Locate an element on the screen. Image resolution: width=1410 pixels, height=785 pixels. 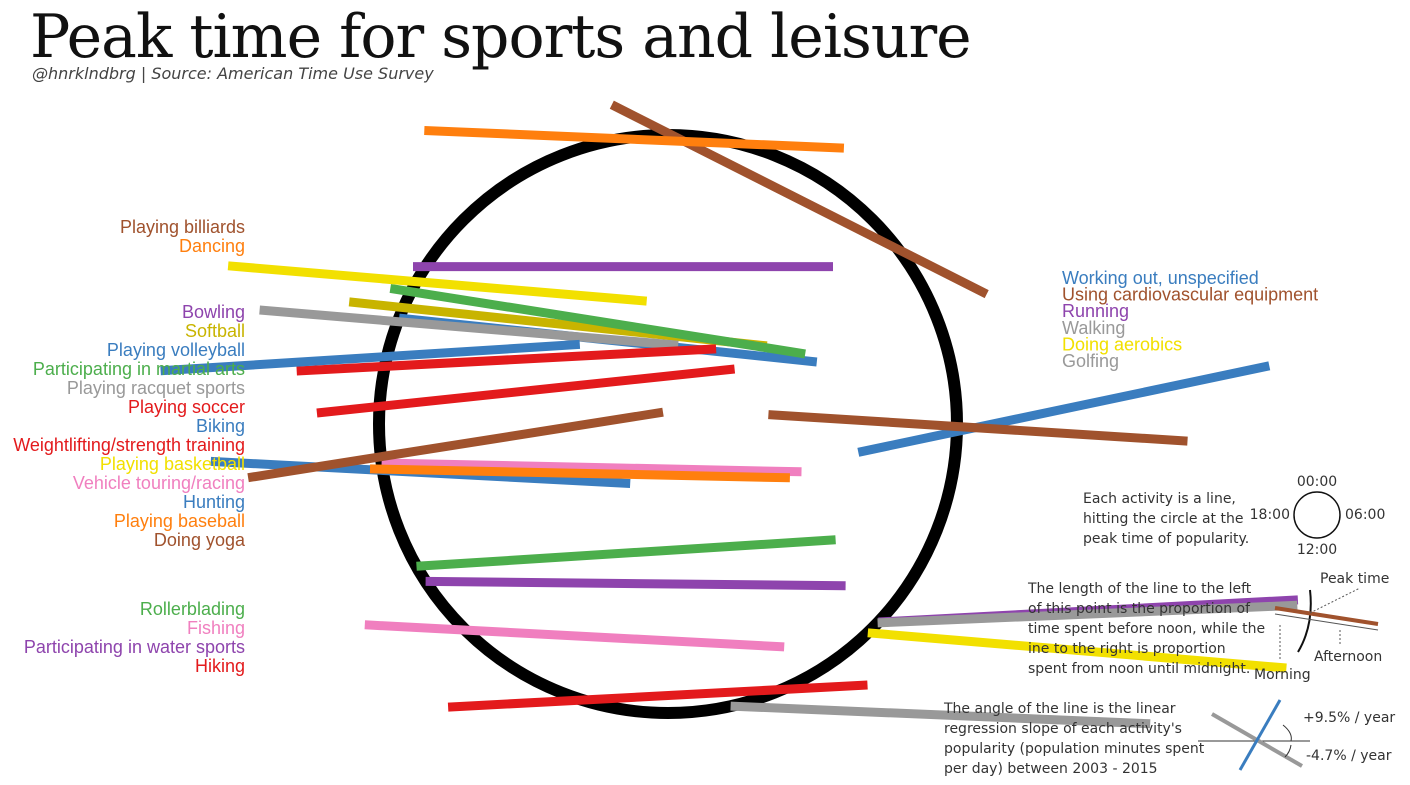
legend-item-doing-aerobics: Doing aerobics is located at coordinates (1122, 344).